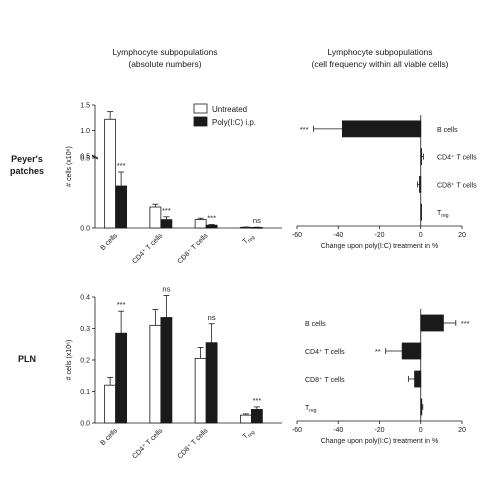  I want to click on pln_change-significance-b-cells: ***, so click(465, 323).